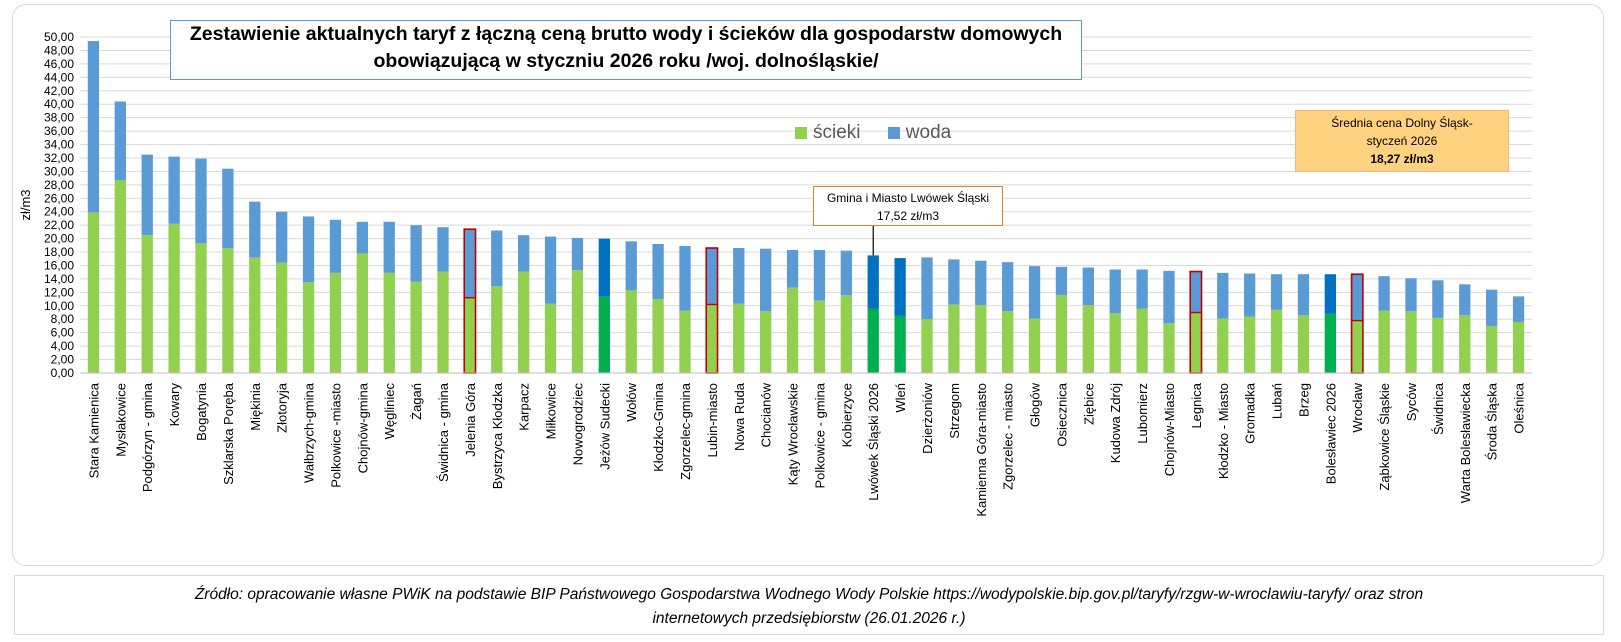  I want to click on x-tick-label-wolow: Wołów, so click(631, 401).